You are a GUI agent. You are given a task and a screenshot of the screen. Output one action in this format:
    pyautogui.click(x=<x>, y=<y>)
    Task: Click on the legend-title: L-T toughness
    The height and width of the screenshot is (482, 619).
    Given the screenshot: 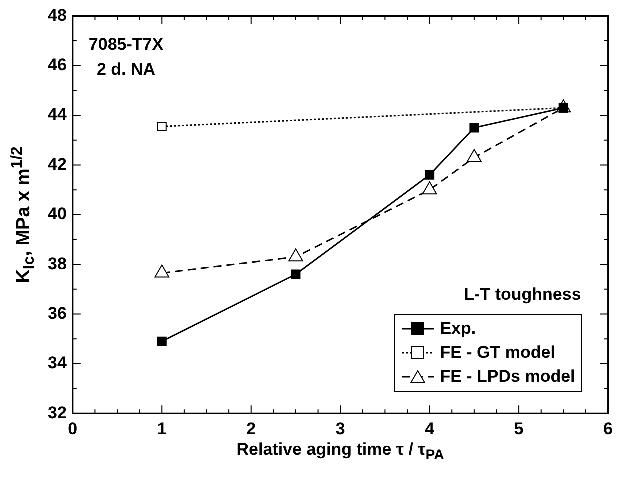 What is the action you would take?
    pyautogui.click(x=523, y=294)
    